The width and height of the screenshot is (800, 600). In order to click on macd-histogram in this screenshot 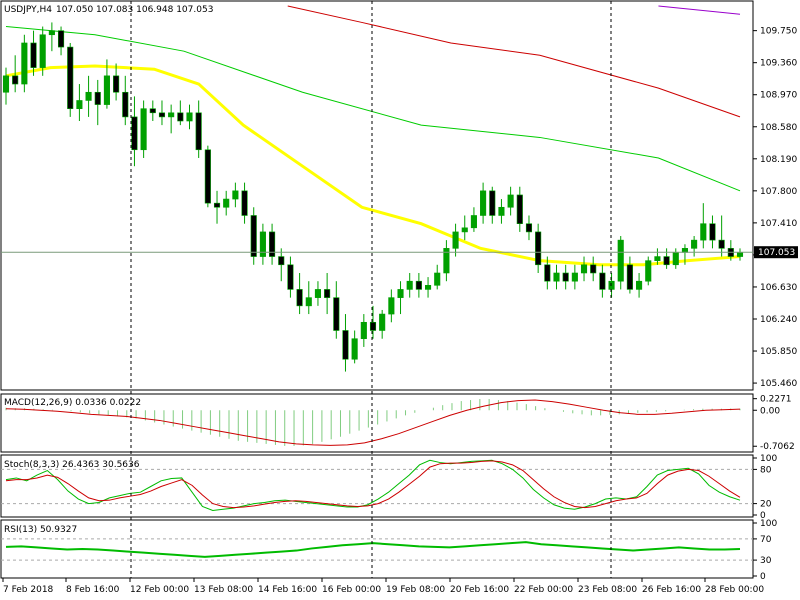, I will do `click(373, 422)`.